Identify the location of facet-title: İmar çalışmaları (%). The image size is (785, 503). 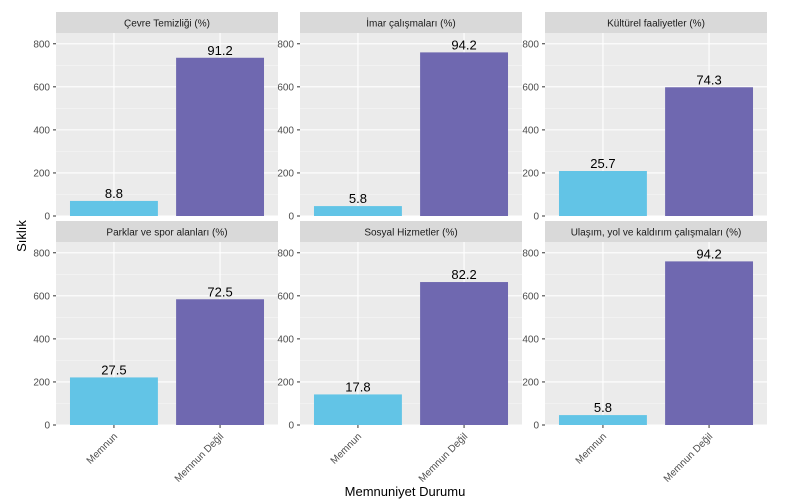
(410, 23).